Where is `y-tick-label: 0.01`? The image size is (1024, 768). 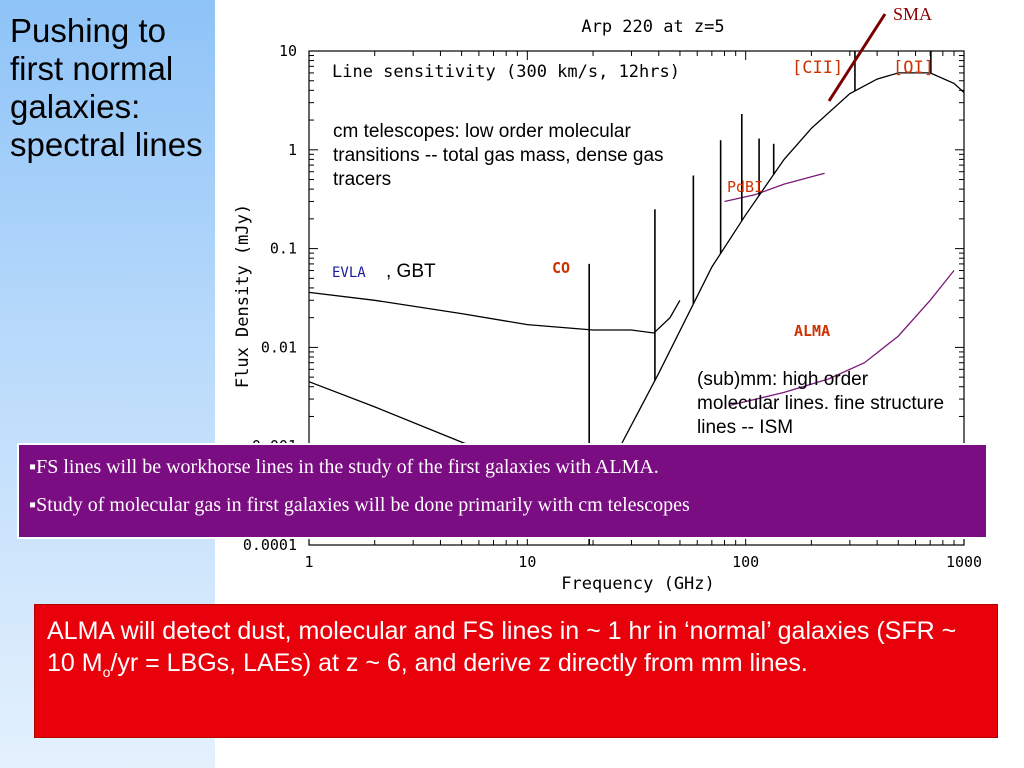 y-tick-label: 0.01 is located at coordinates (279, 347).